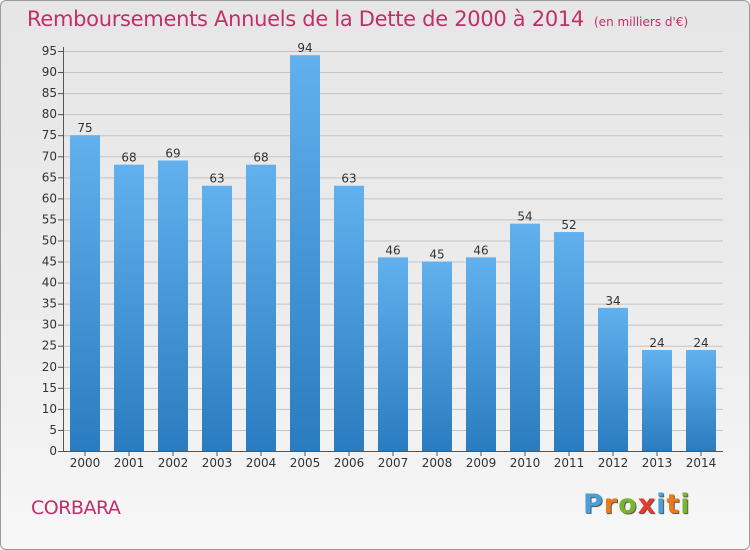 The image size is (750, 550). Describe the element at coordinates (613, 463) in the screenshot. I see `x-tick-label: 2012` at that location.